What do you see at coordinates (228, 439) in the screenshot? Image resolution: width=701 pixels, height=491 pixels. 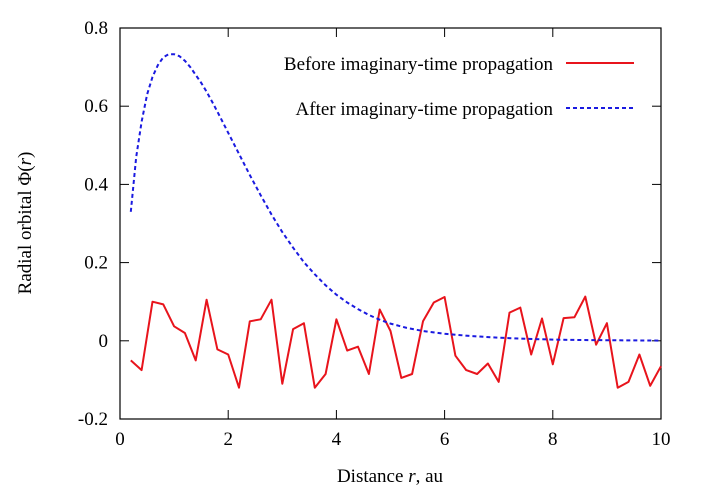 I see `x-tick-label: 2` at bounding box center [228, 439].